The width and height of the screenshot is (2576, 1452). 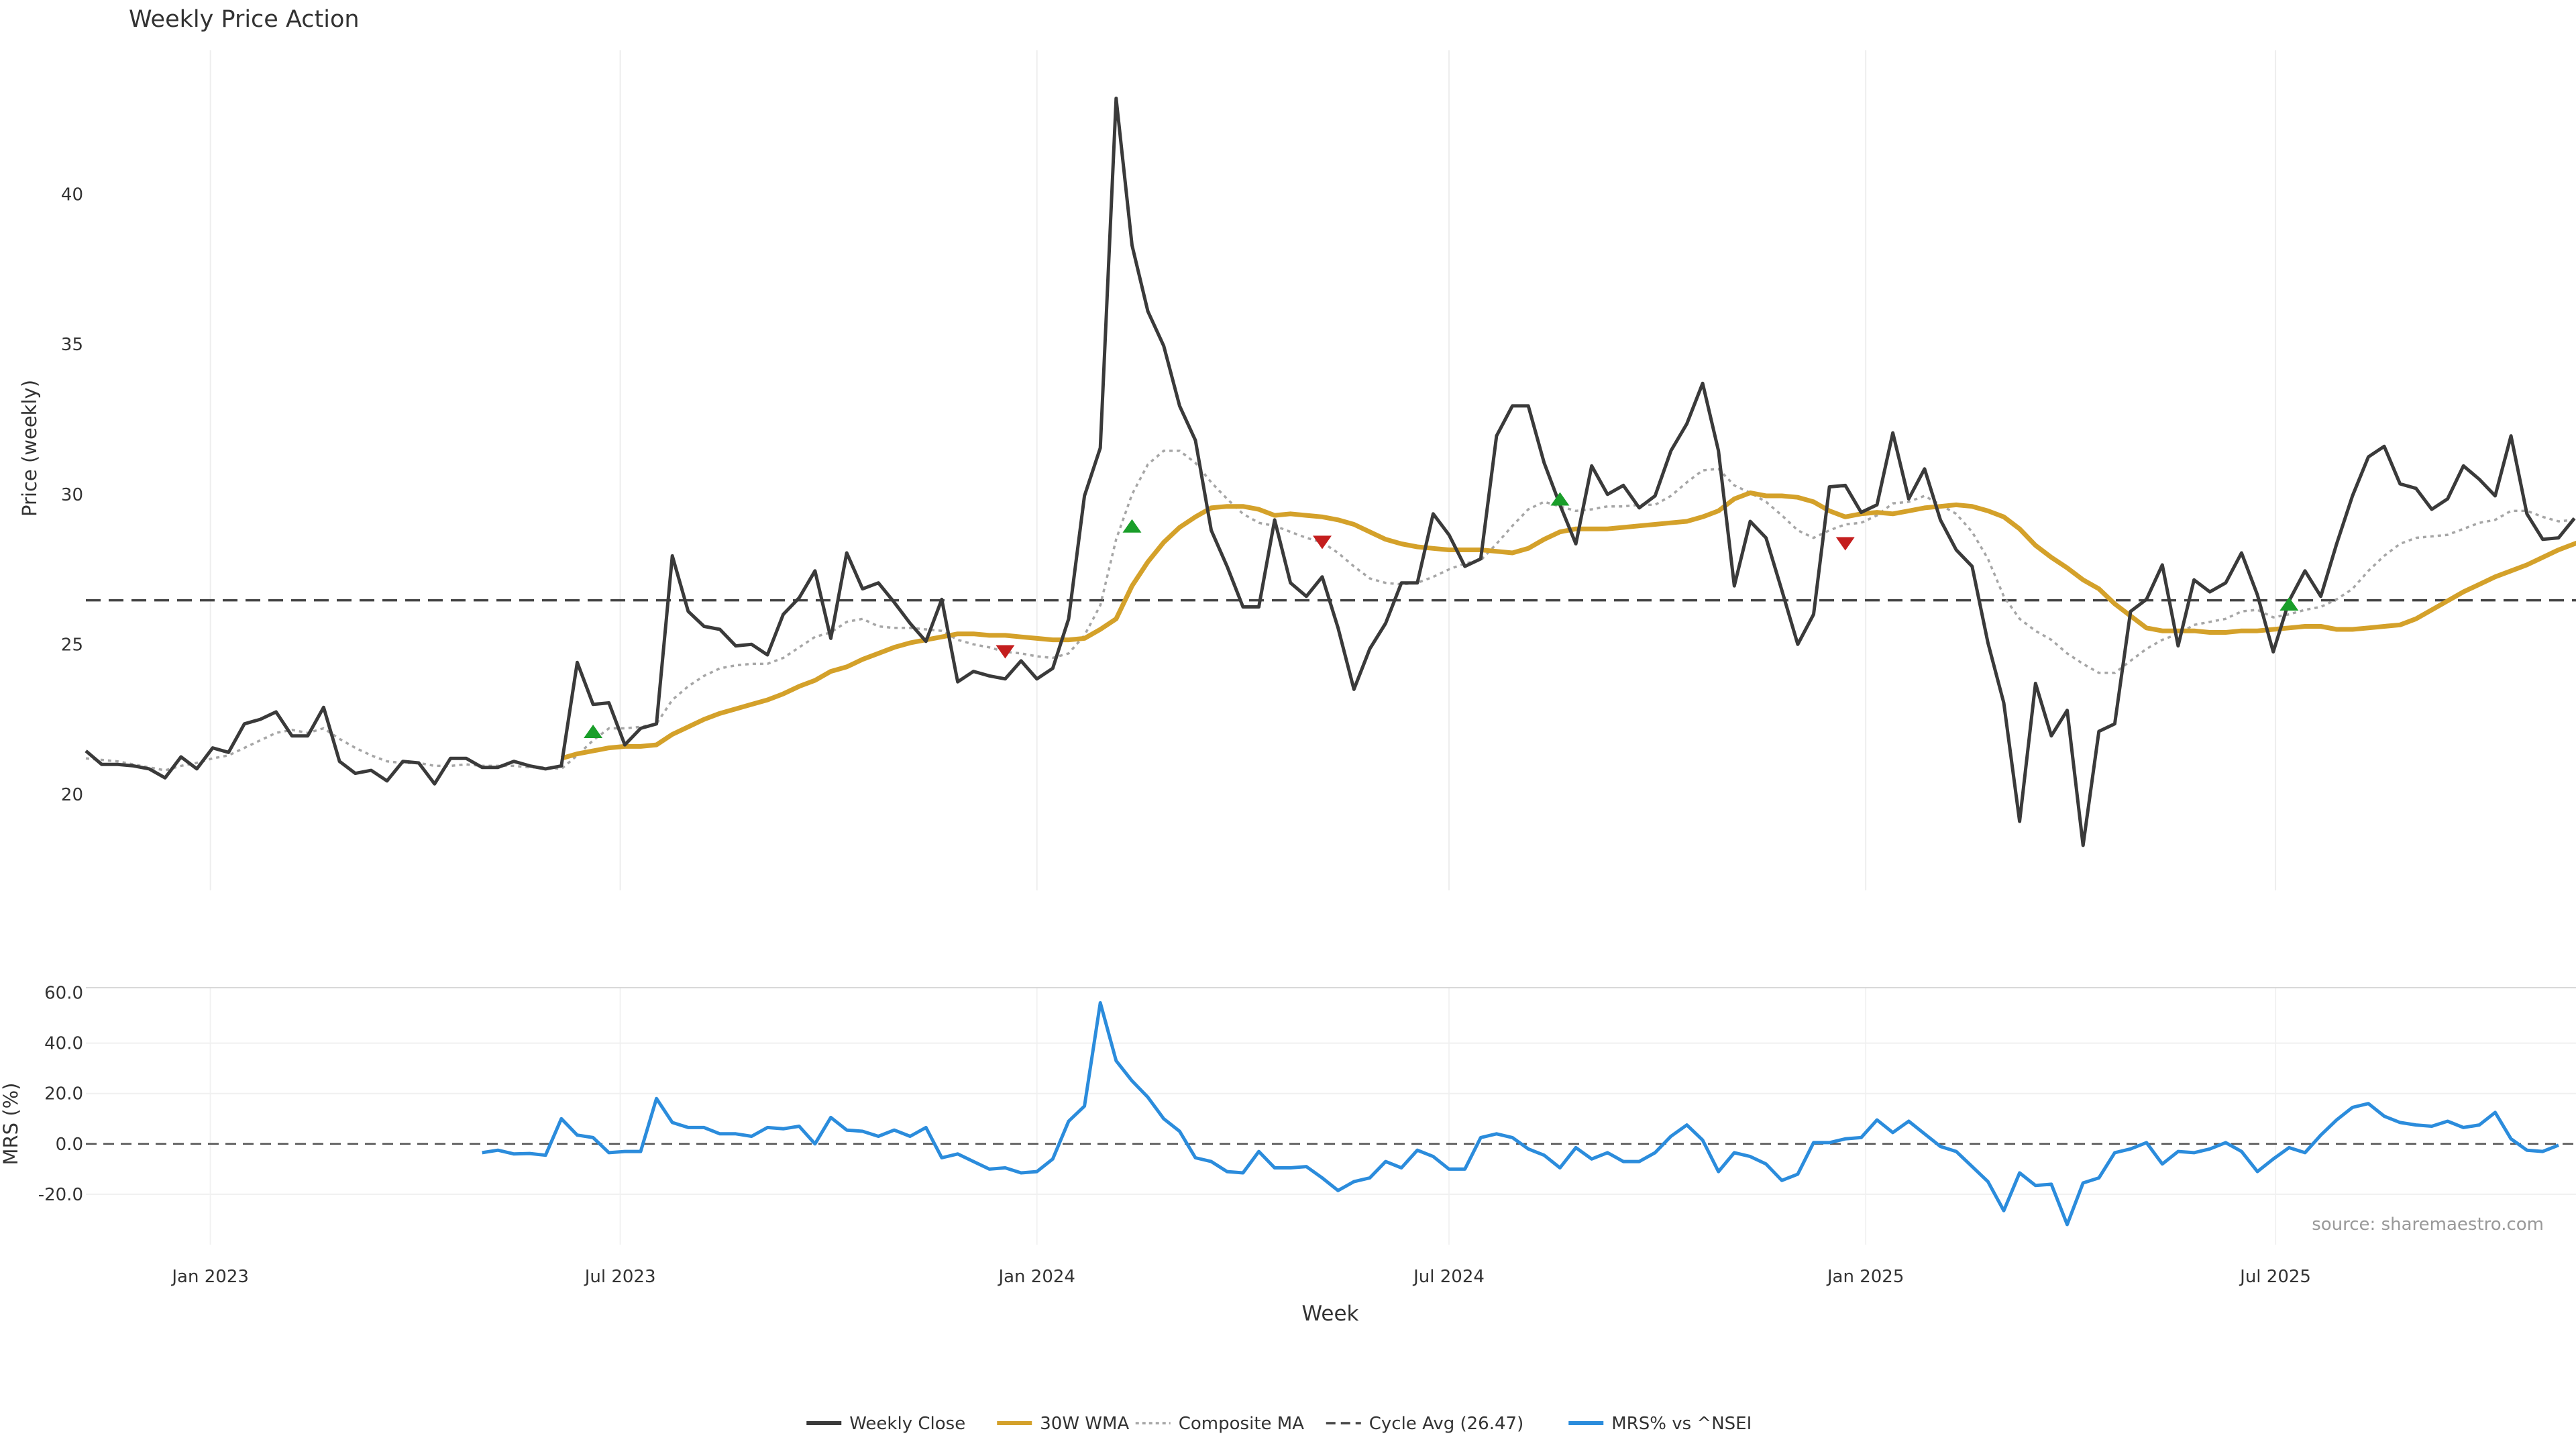 I want to click on mrs-y-tick-label: -20.0, so click(x=60, y=1195).